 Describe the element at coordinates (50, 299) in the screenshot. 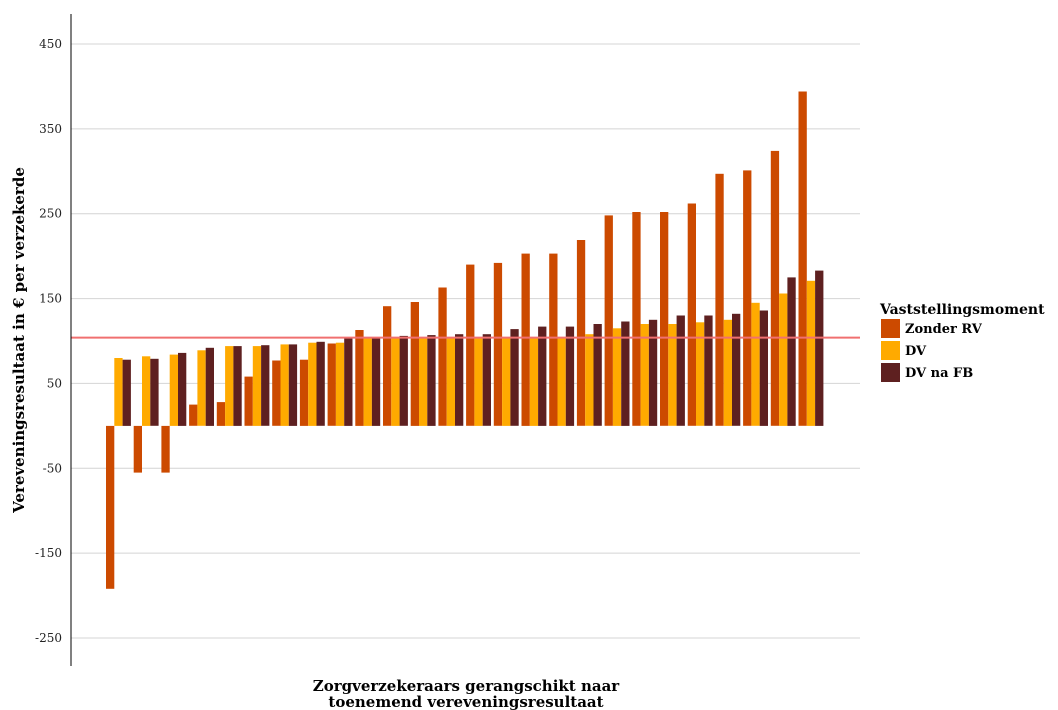

I see `y-tick-label: 150` at that location.